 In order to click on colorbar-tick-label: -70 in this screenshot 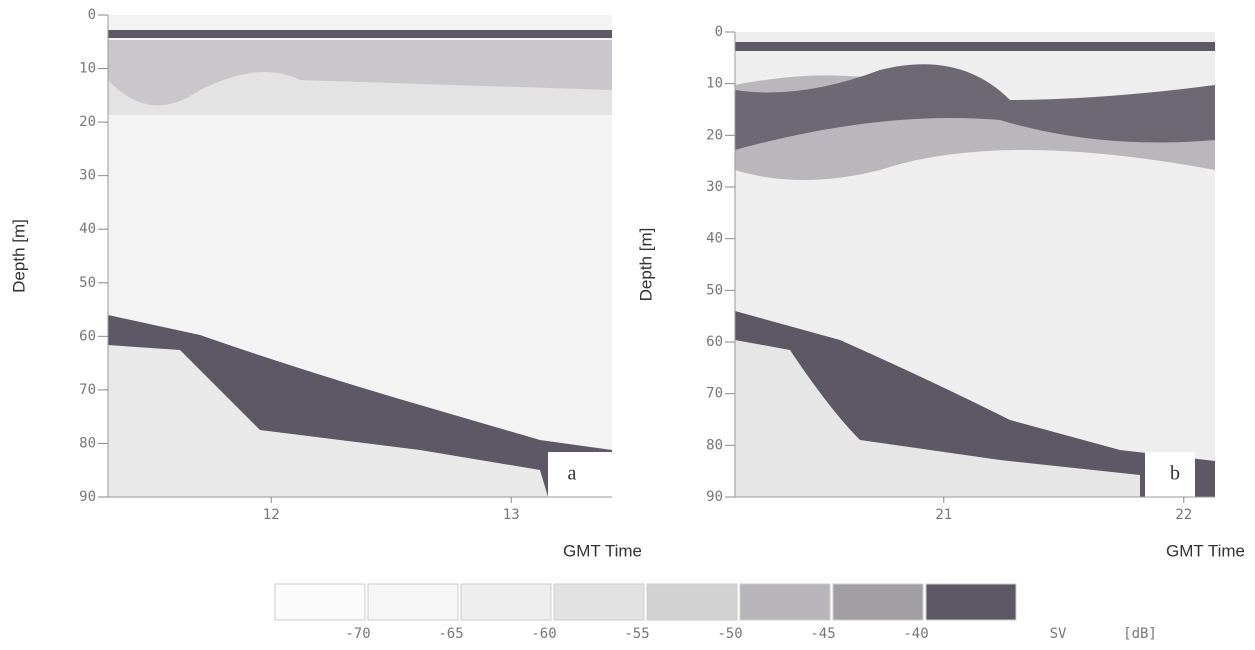, I will do `click(357, 634)`.